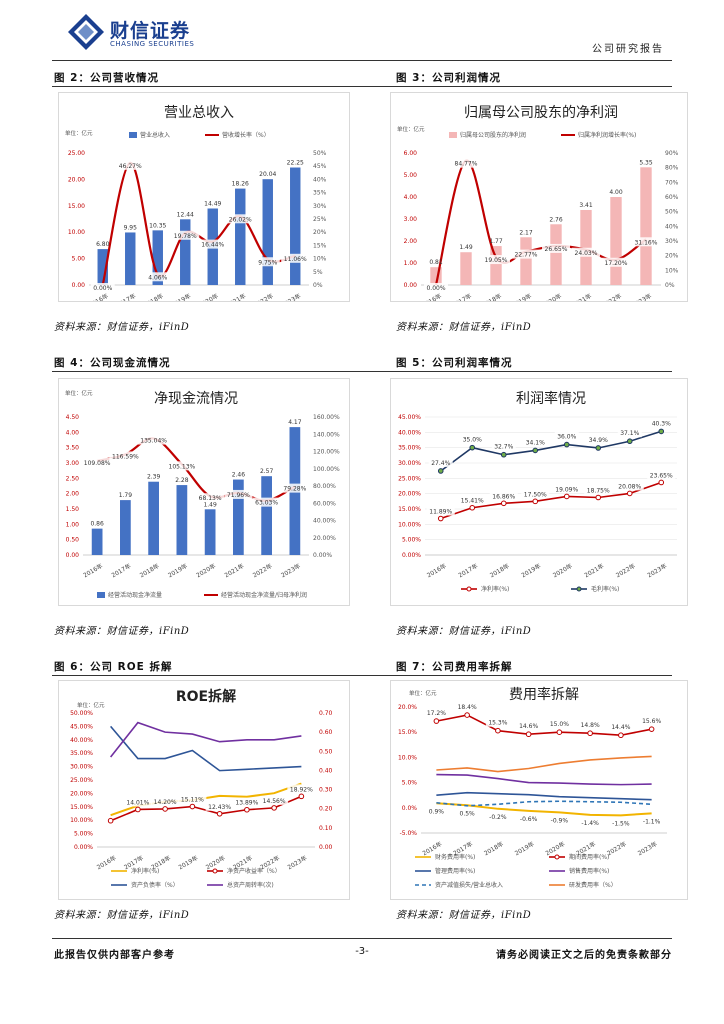 The height and width of the screenshot is (1024, 724). I want to click on data-label: -0.9%, so click(560, 820).